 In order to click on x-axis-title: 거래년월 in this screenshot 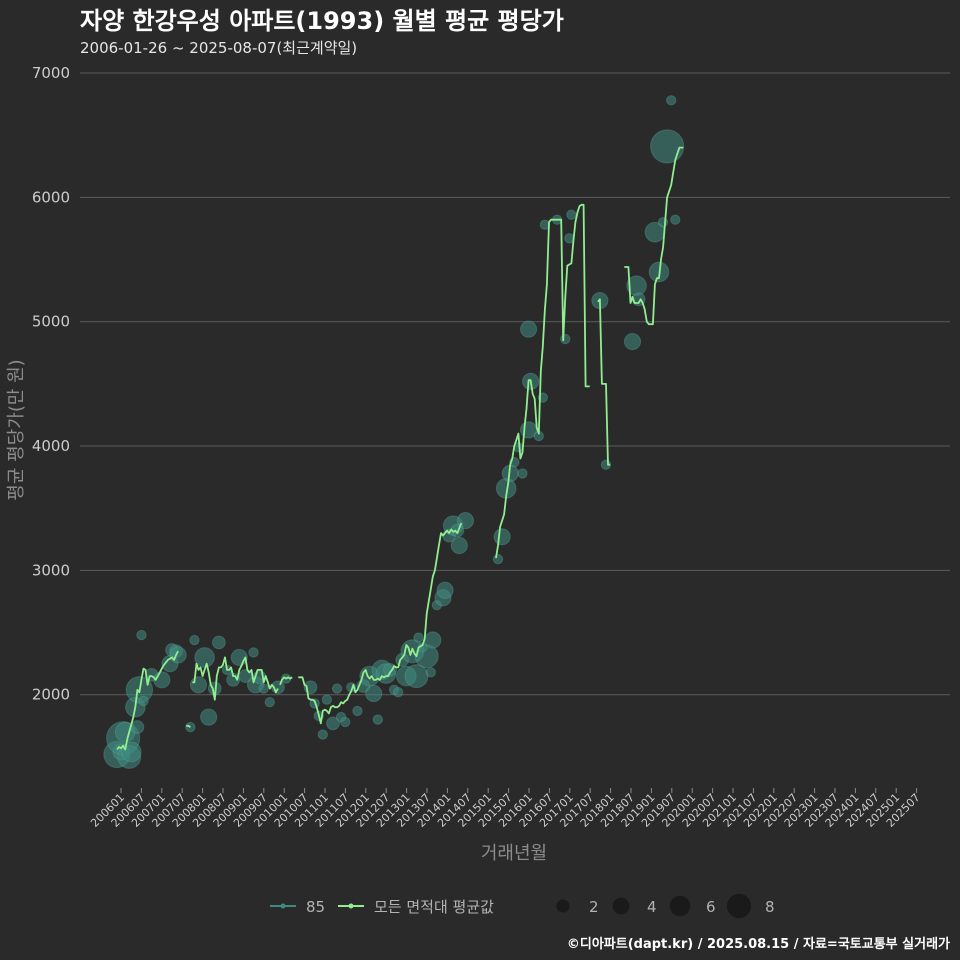, I will do `click(514, 853)`.